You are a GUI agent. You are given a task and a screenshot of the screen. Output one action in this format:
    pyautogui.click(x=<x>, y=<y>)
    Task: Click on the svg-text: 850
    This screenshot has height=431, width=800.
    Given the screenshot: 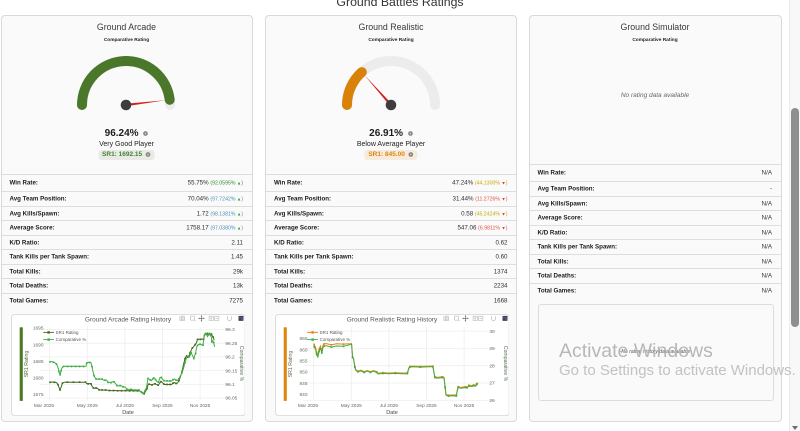 What is the action you would take?
    pyautogui.click(x=303, y=373)
    